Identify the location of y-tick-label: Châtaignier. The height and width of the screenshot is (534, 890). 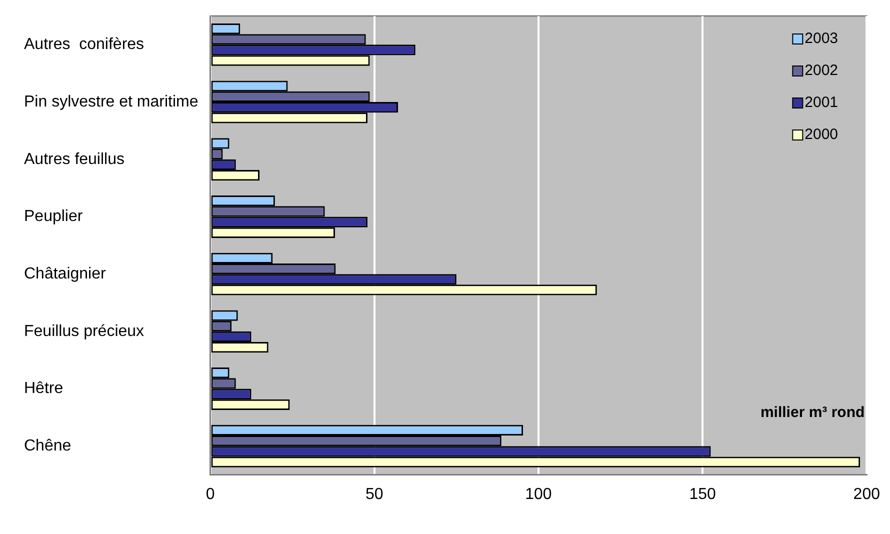
(65, 273).